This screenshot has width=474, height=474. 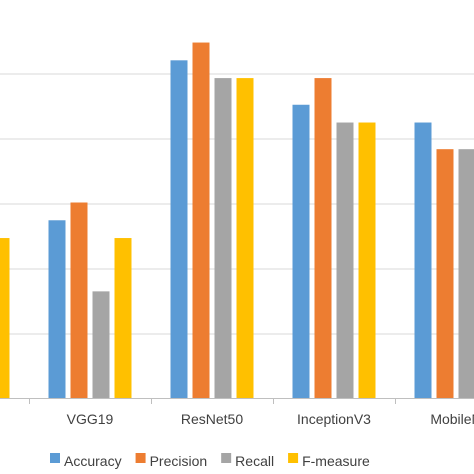 What do you see at coordinates (5, 318) in the screenshot?
I see `bar-f-measure-group0` at bounding box center [5, 318].